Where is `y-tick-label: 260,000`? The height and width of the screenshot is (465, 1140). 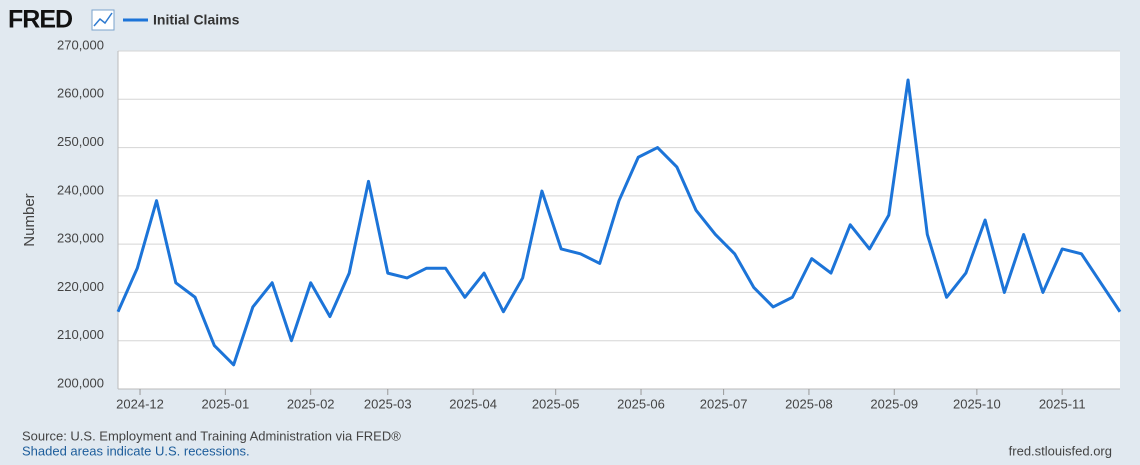 y-tick-label: 260,000 is located at coordinates (80, 93).